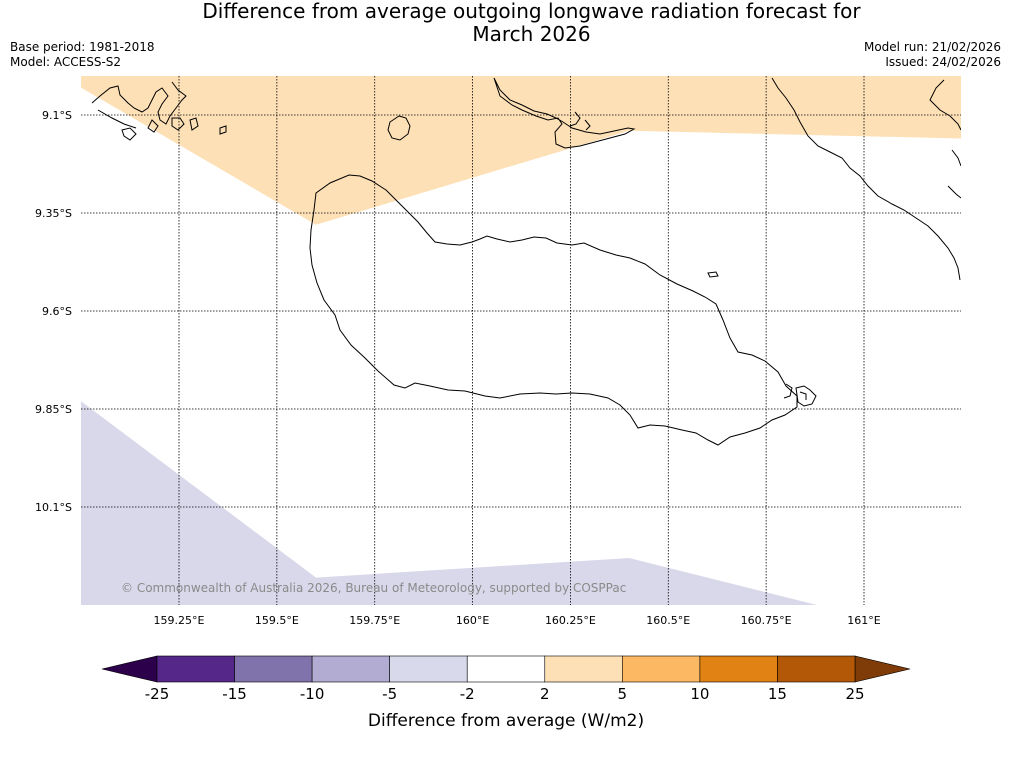 This screenshot has width=1011, height=758. Describe the element at coordinates (223, 130) in the screenshot. I see `coastline-small-island-b` at that location.